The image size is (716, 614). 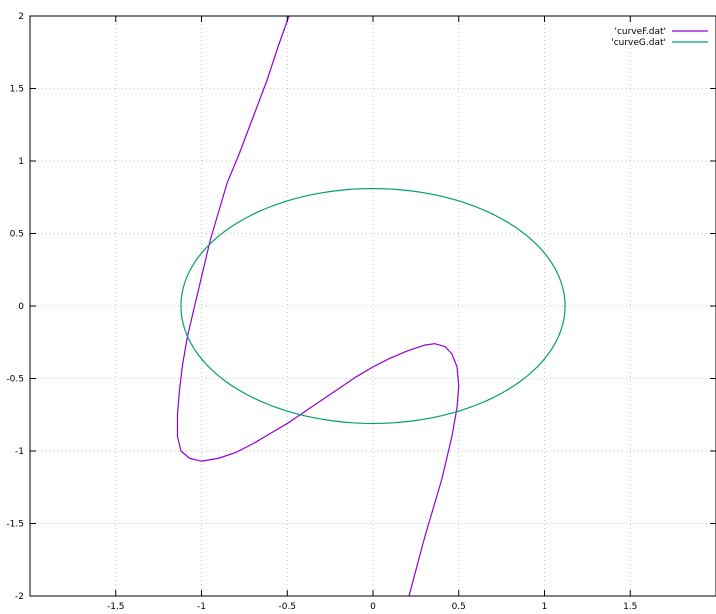 I want to click on y-tick-label: 1.5, so click(x=17, y=90).